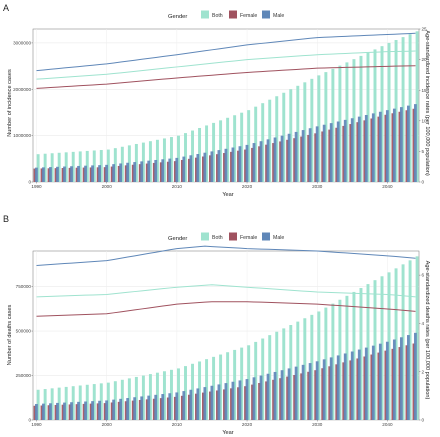 The image size is (440, 437). Describe the element at coordinates (91, 174) in the screenshot. I see `bar-female-1998` at that location.